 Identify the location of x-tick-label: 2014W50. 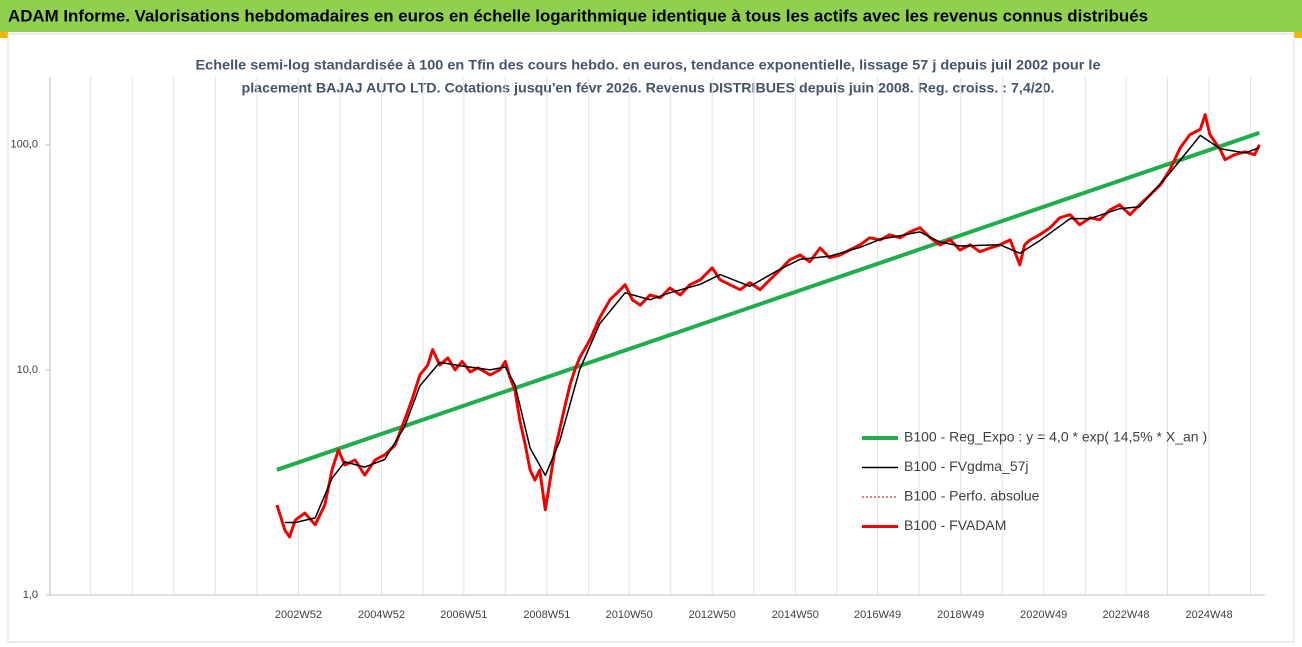
(795, 615).